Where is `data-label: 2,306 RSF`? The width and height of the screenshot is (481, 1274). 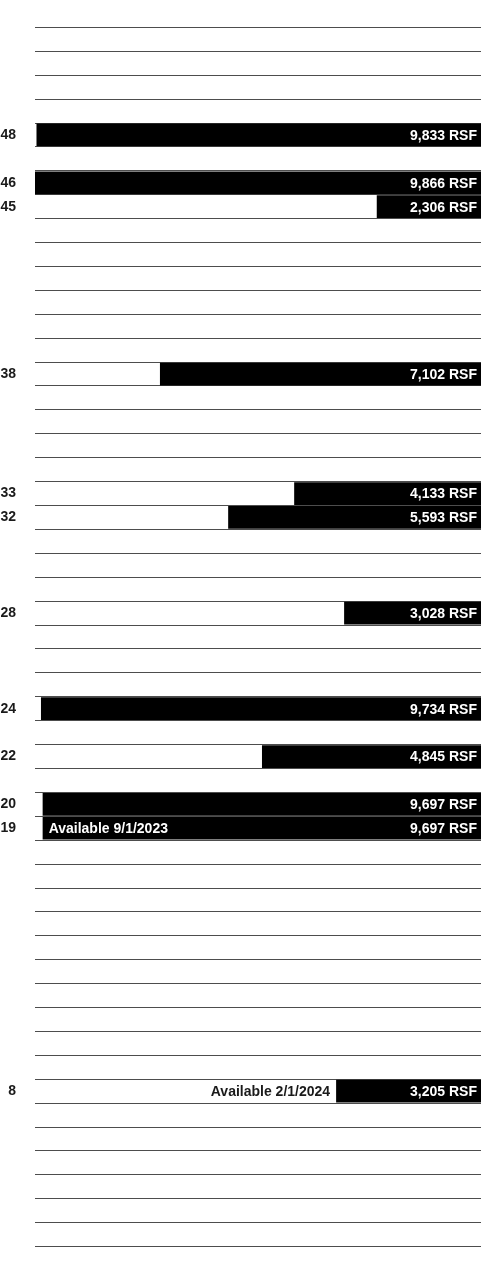 data-label: 2,306 RSF is located at coordinates (444, 206).